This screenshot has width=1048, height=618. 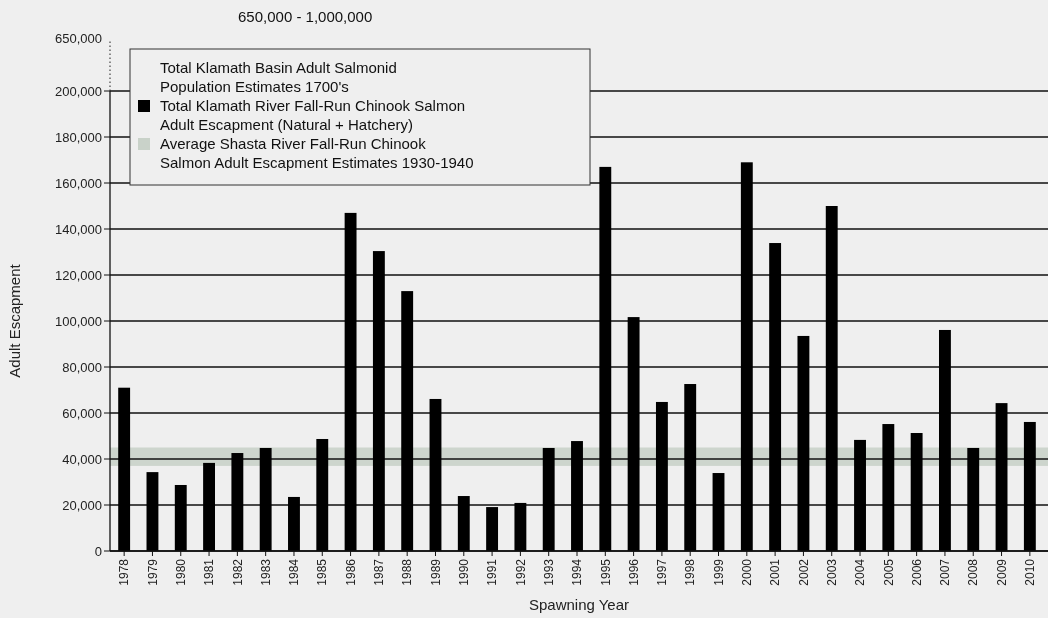 I want to click on legend-label: Total Klamath River Fall-Run Chinook Salmon Adult Escapment (Natural + Hatchery), so click(x=313, y=115).